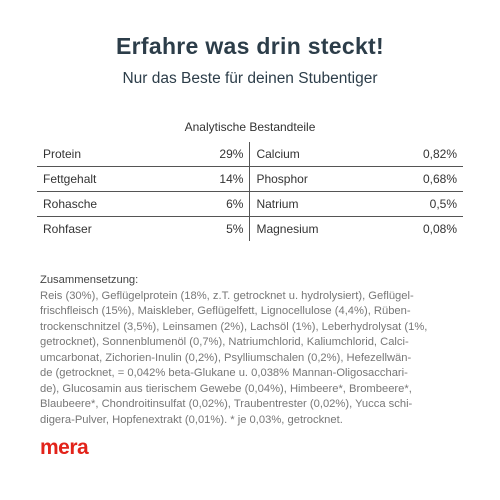 The width and height of the screenshot is (500, 500). I want to click on cell-value: 14%, so click(221, 179).